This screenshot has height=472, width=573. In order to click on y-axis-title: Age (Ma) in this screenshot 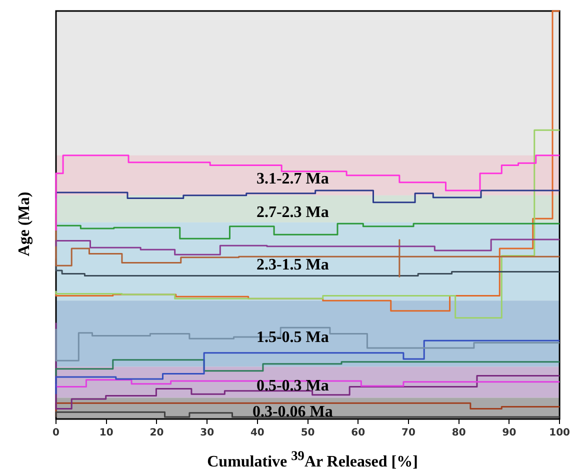, I will do `click(25, 224)`.